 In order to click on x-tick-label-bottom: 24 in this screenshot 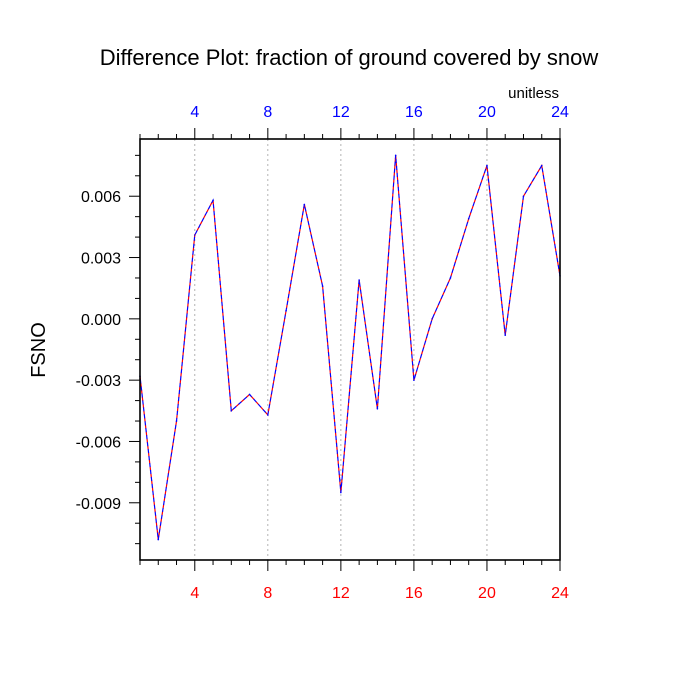, I will do `click(560, 593)`.